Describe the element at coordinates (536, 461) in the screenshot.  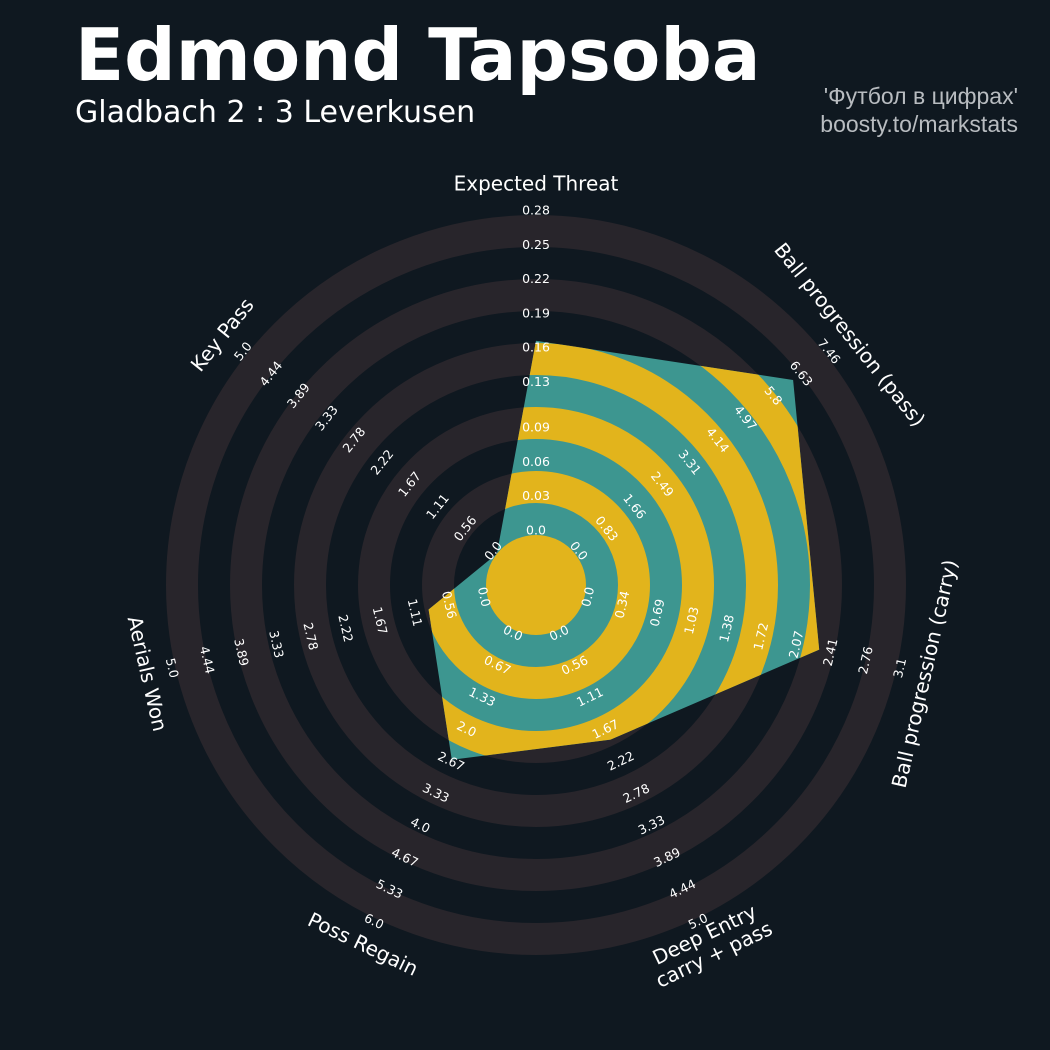
I see `tick-label: 0.06` at that location.